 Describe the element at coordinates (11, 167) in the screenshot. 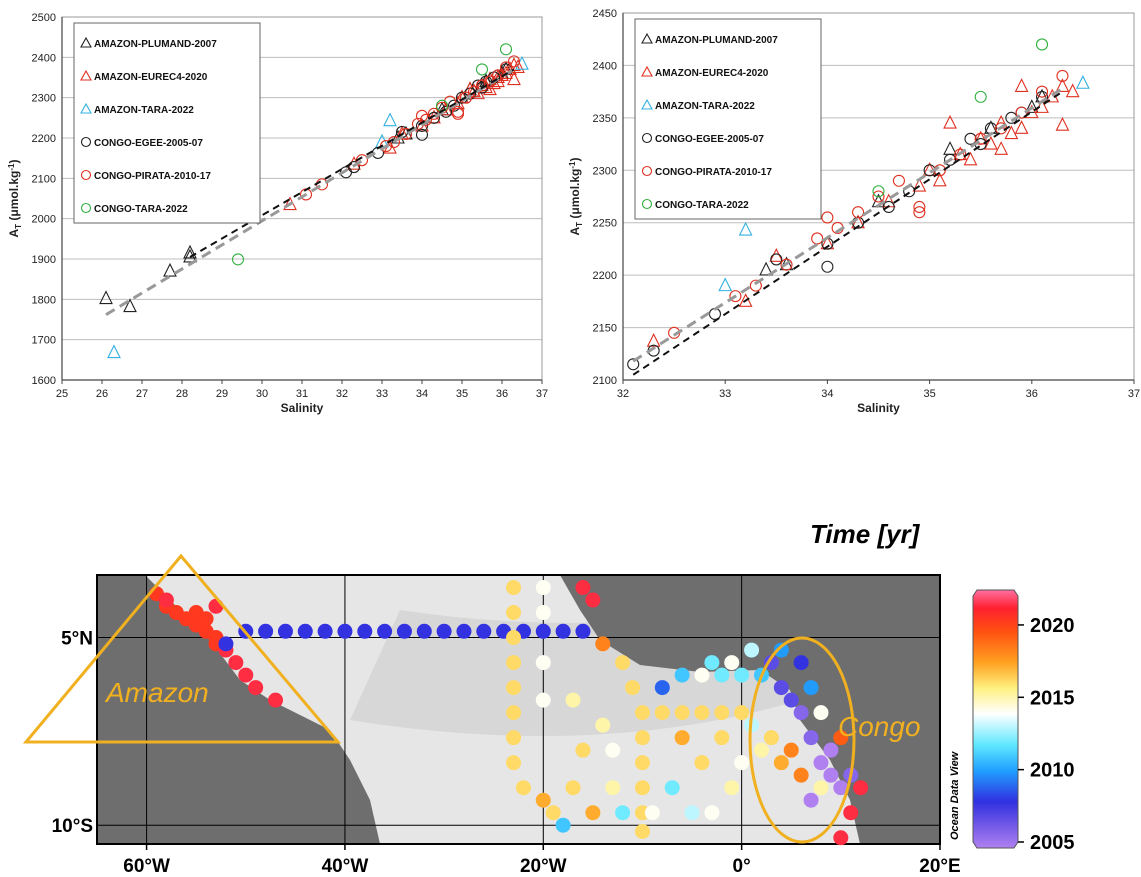

I see `y-label-sup: -1` at that location.